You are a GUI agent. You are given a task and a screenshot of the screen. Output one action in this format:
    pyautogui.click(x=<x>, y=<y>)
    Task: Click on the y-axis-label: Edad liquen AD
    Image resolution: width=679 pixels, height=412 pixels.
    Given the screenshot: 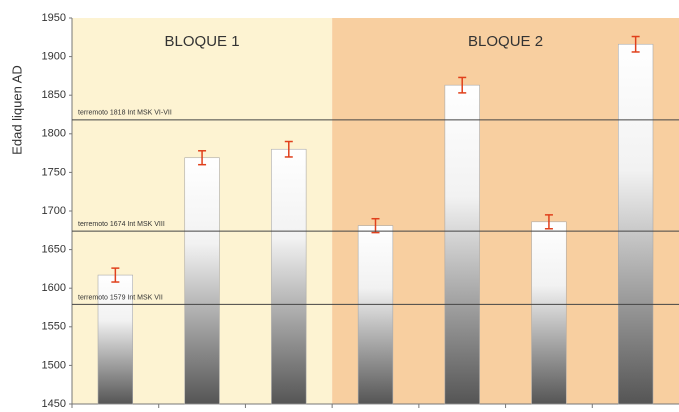 What is the action you would take?
    pyautogui.click(x=16, y=110)
    